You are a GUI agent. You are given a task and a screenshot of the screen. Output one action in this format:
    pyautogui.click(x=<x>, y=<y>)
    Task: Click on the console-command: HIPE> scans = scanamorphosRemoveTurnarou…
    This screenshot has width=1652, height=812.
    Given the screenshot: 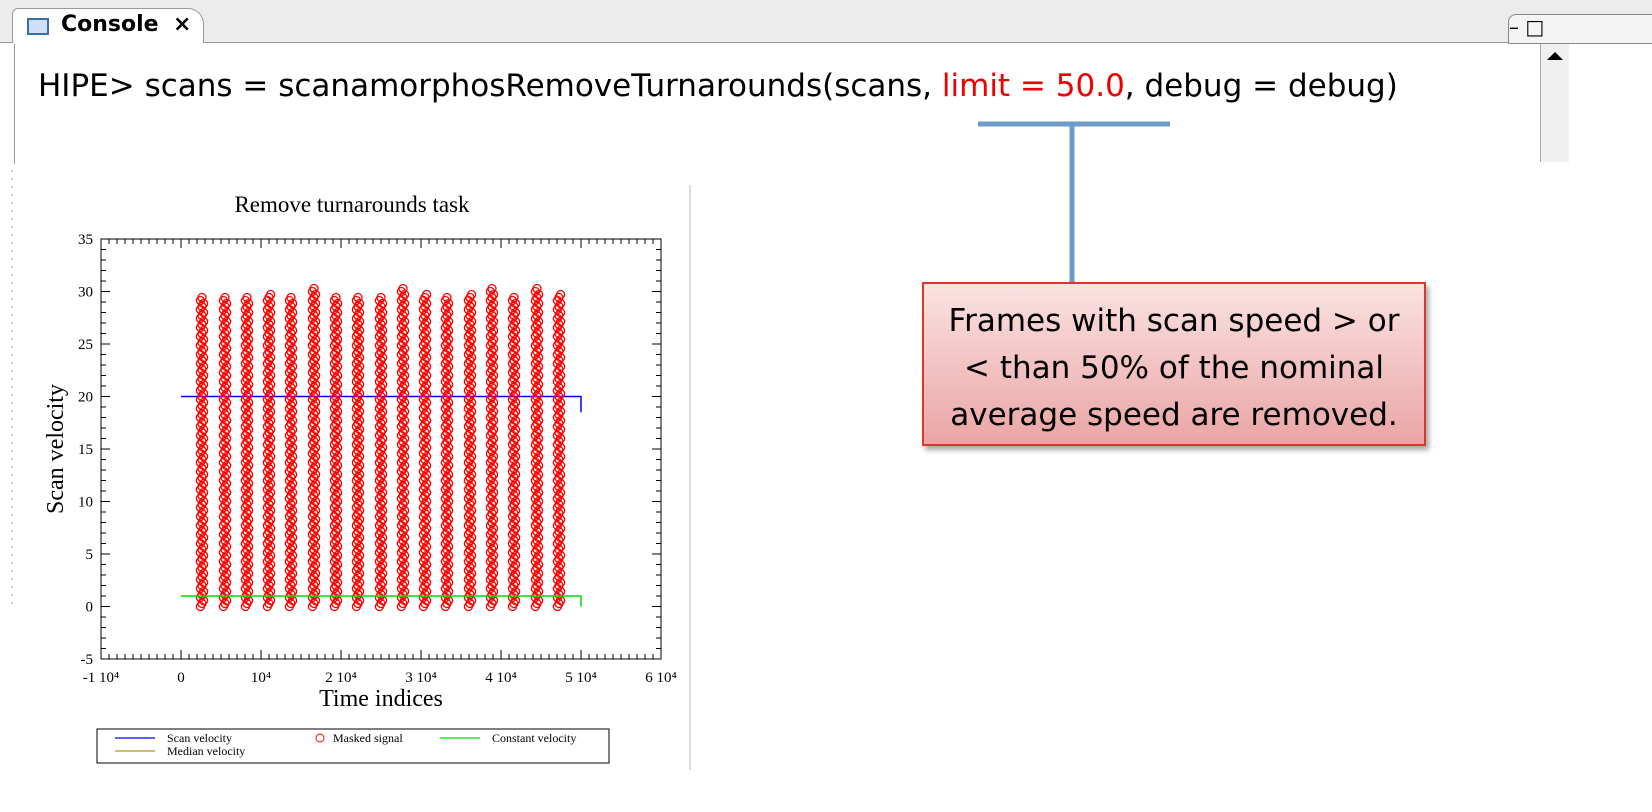 What is the action you would take?
    pyautogui.click(x=718, y=86)
    